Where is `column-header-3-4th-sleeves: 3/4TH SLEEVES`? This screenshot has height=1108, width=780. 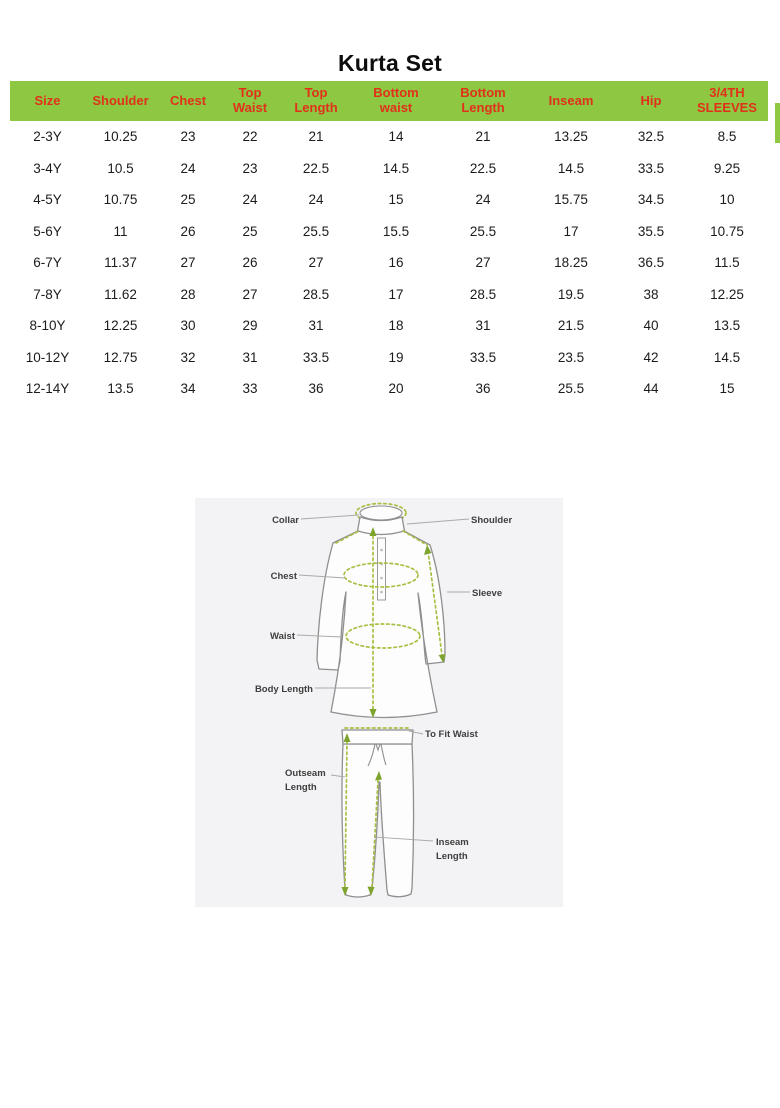
column-header-3-4th-sleeves: 3/4TH SLEEVES is located at coordinates (727, 101).